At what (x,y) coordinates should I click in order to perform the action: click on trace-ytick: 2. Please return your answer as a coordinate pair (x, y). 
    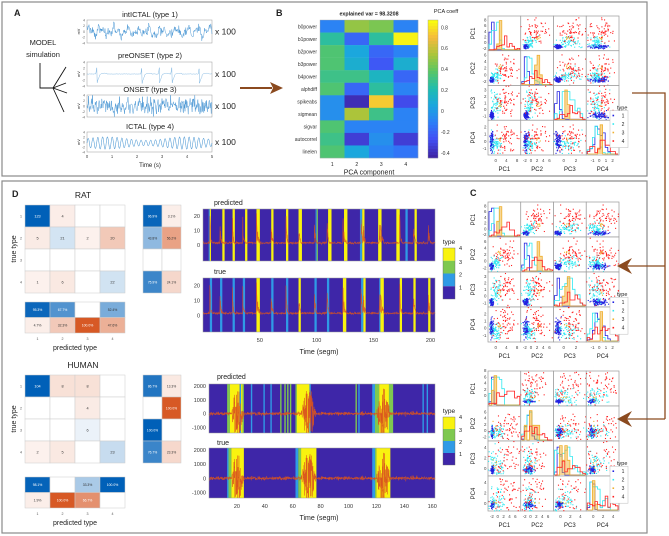
    Looking at the image, I should click on (84, 26).